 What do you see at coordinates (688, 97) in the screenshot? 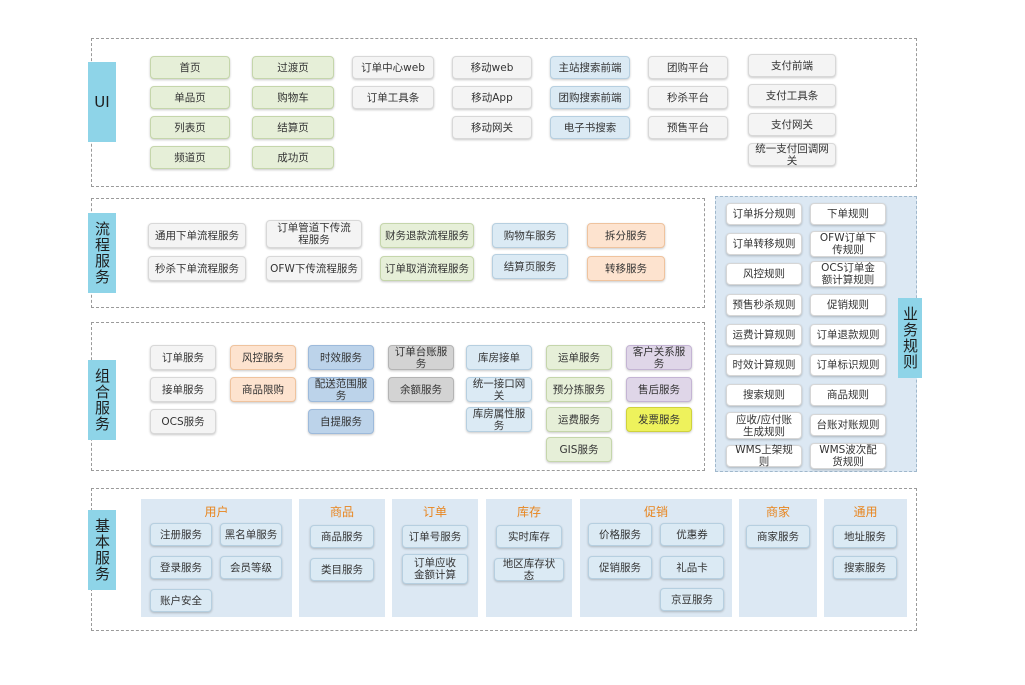
I see `ui-box: 秒杀平台` at bounding box center [688, 97].